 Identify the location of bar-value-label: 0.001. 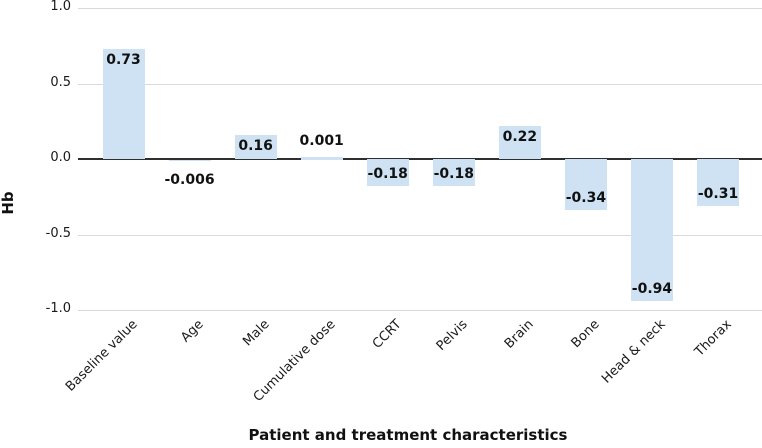
(321, 141).